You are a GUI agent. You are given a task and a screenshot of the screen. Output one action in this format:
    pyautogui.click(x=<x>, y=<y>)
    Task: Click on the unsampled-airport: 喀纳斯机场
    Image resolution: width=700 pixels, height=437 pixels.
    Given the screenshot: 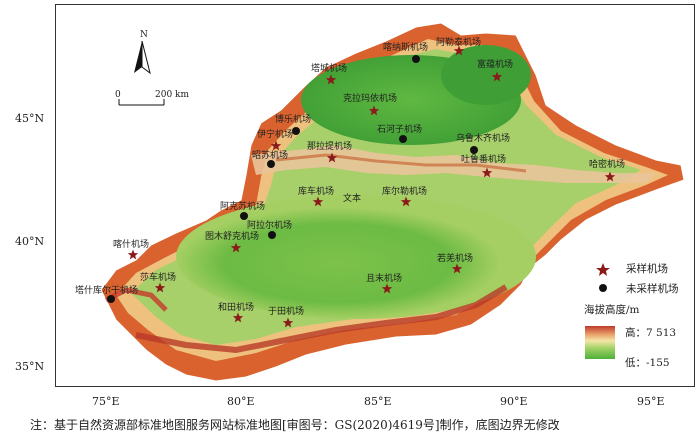 What is the action you would take?
    pyautogui.click(x=405, y=52)
    